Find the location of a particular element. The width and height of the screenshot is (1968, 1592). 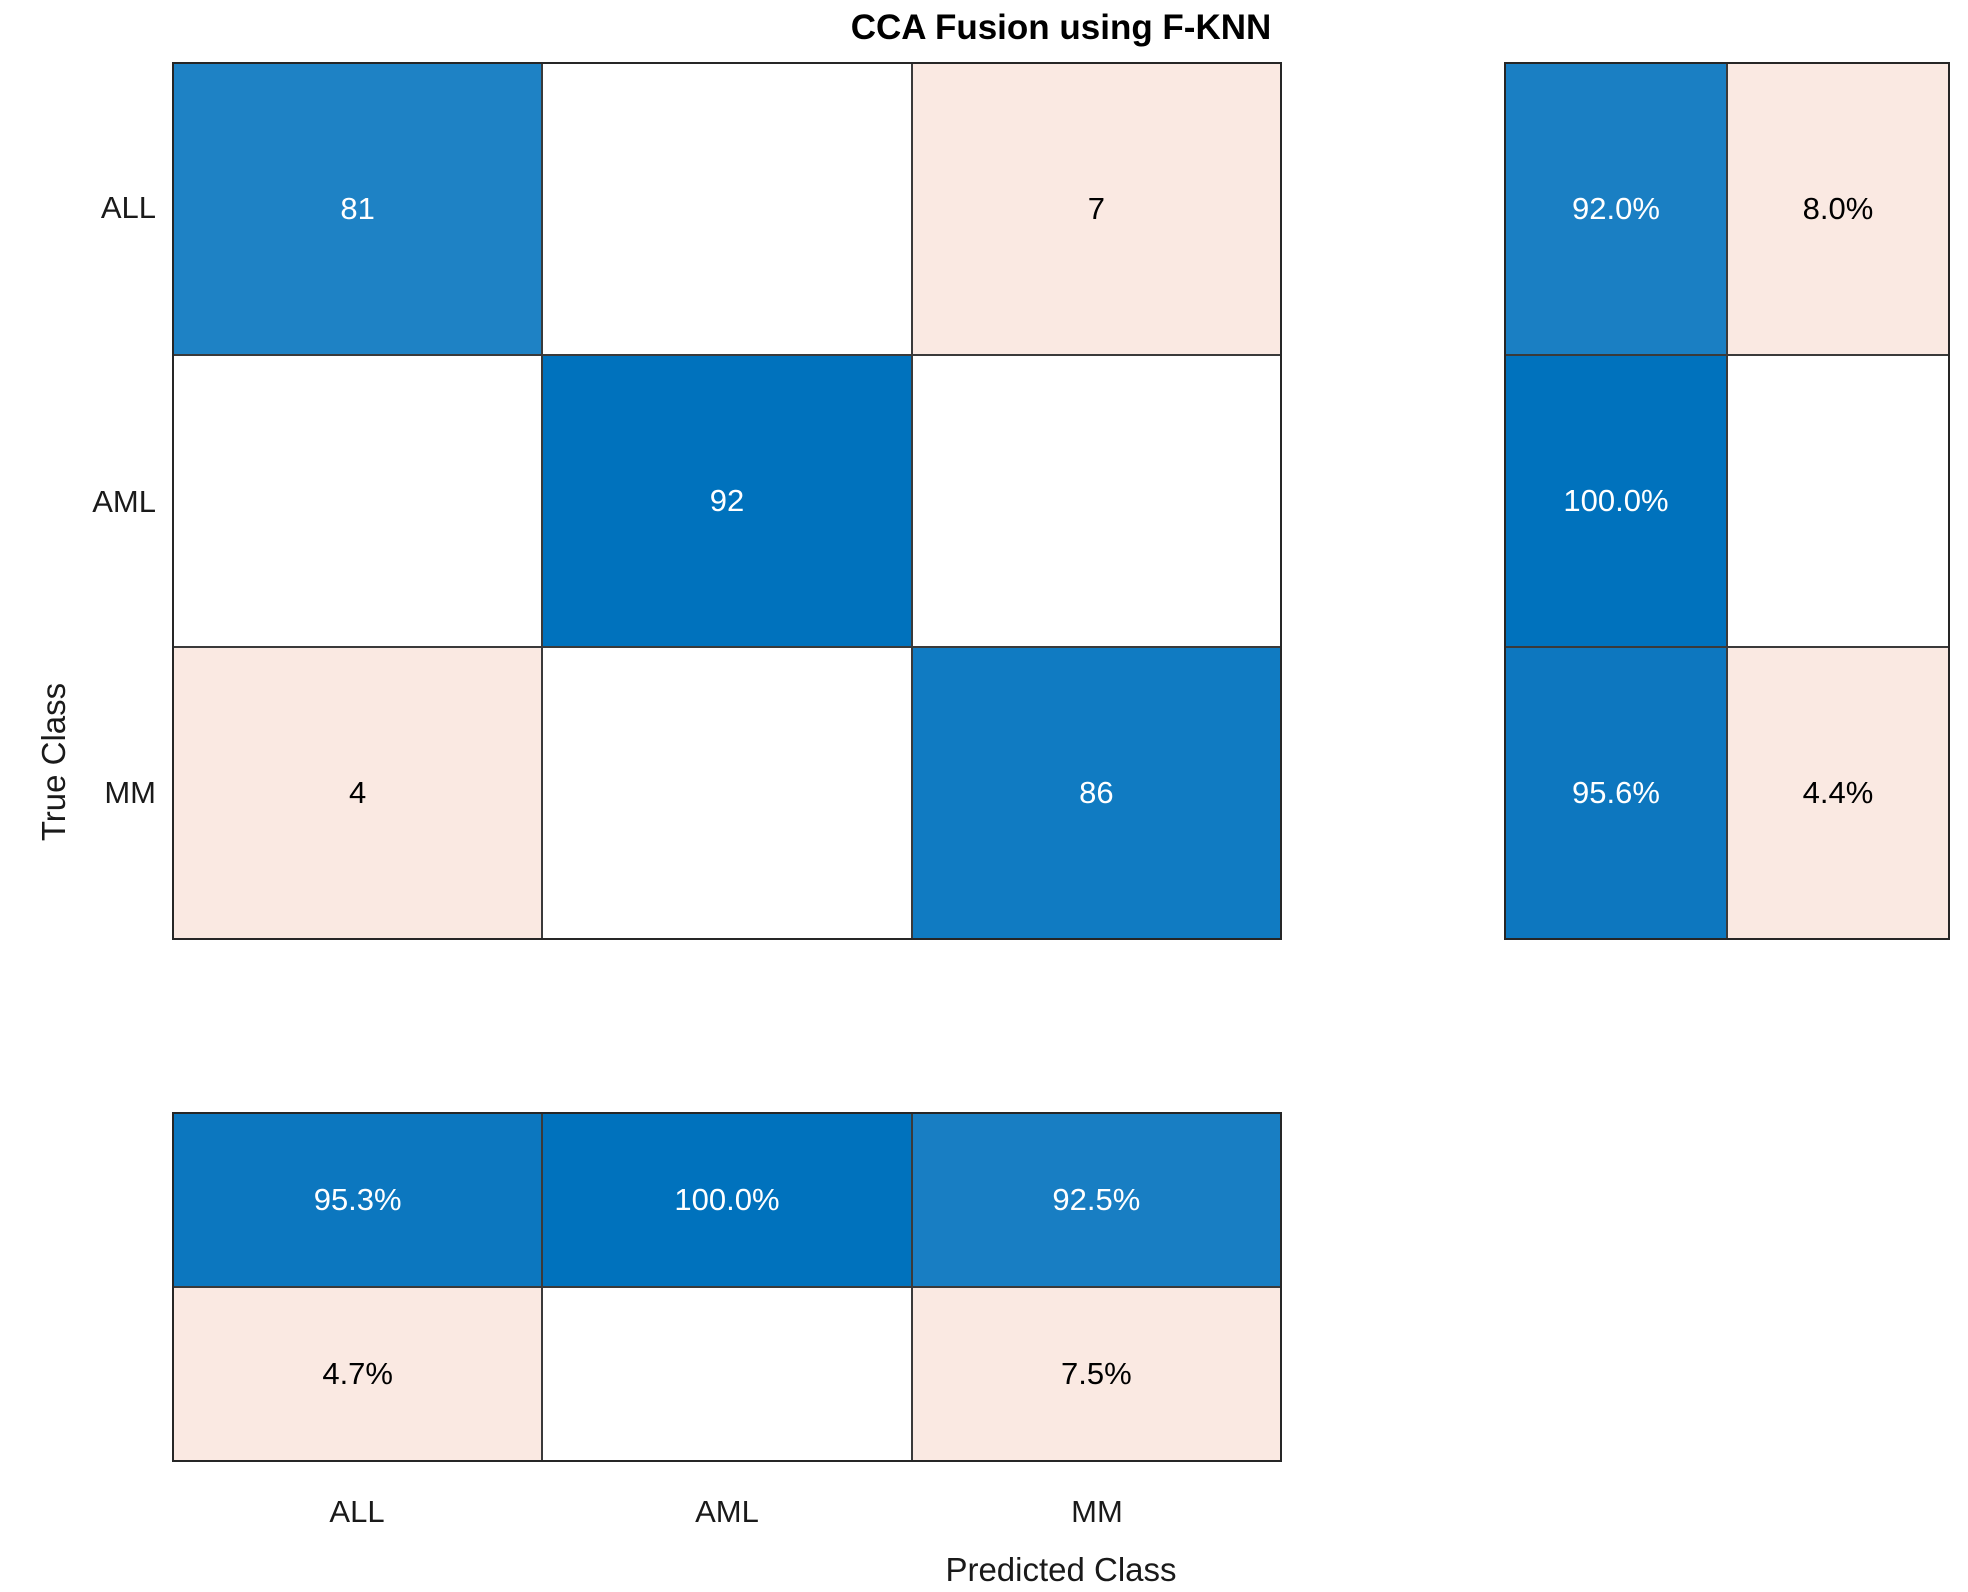

row-summary-cell: 8.0% is located at coordinates (1838, 209).